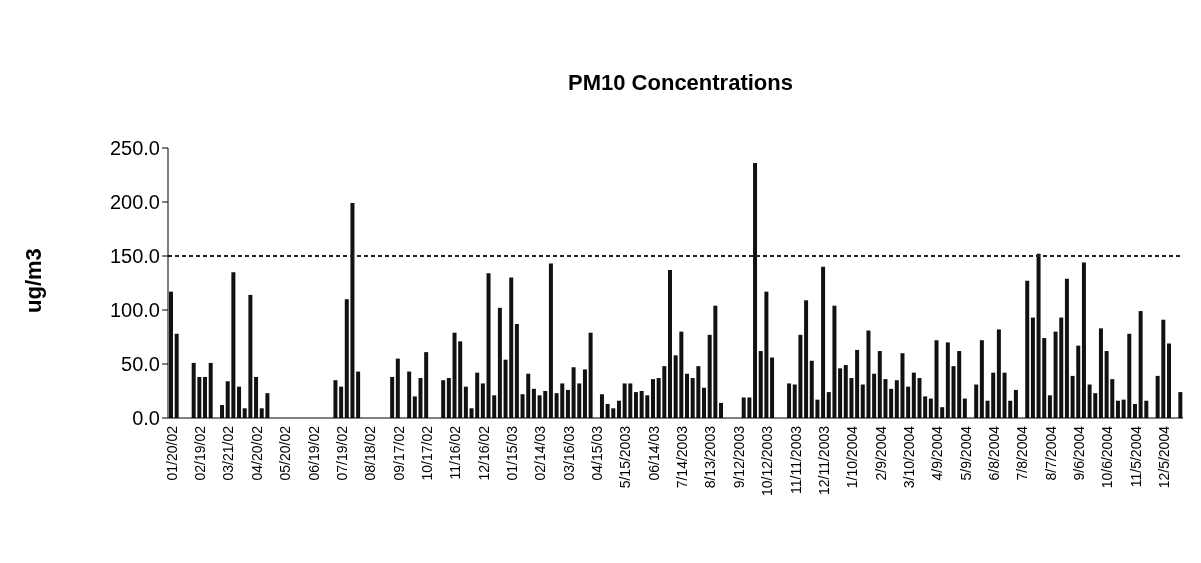 The image size is (1201, 563). What do you see at coordinates (1107, 457) in the screenshot?
I see `x-tick-label: 10/6/2004` at bounding box center [1107, 457].